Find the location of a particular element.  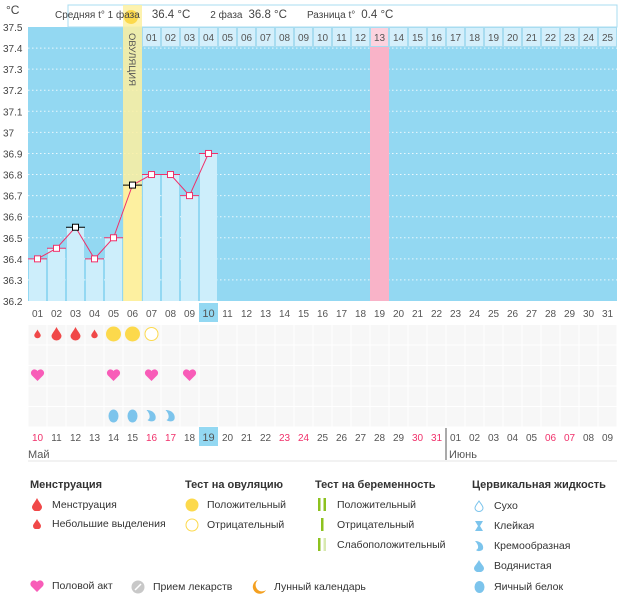

sun-icon is located at coordinates (131, 17).